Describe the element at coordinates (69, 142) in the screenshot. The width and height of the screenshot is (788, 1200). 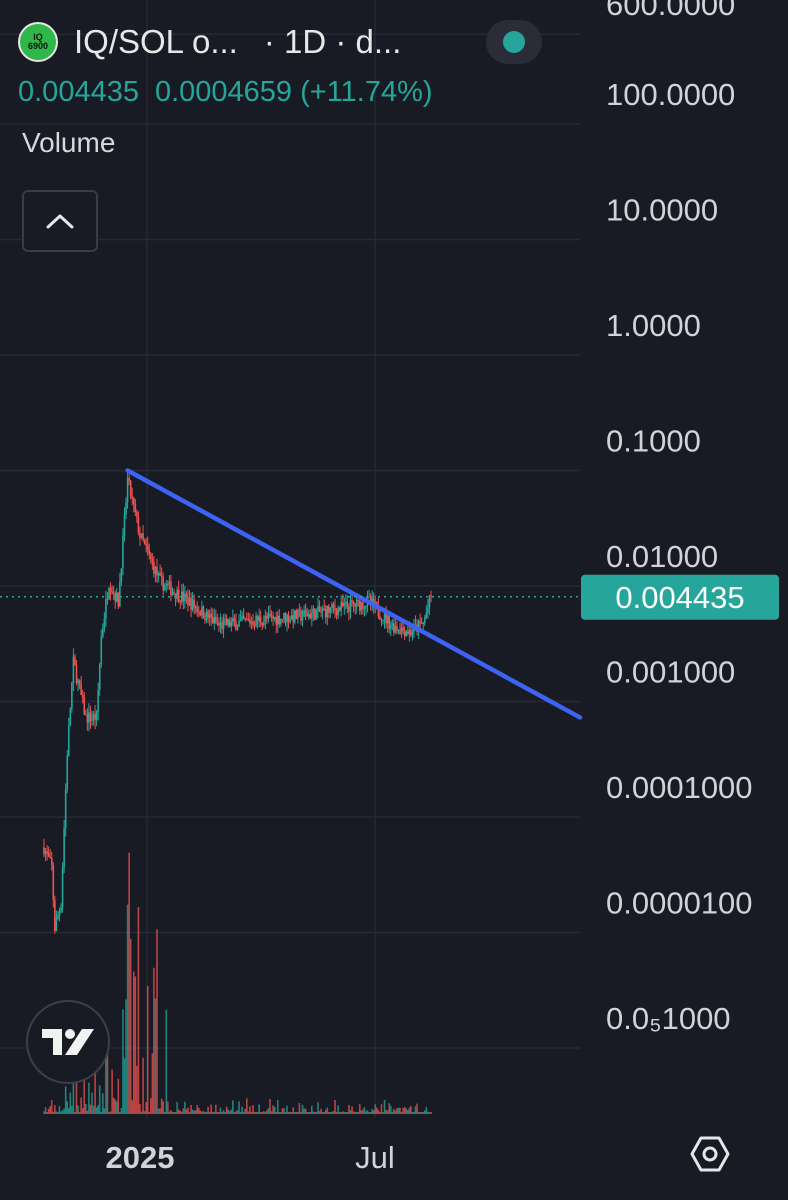
I see `volume-indicator-label: Volume` at that location.